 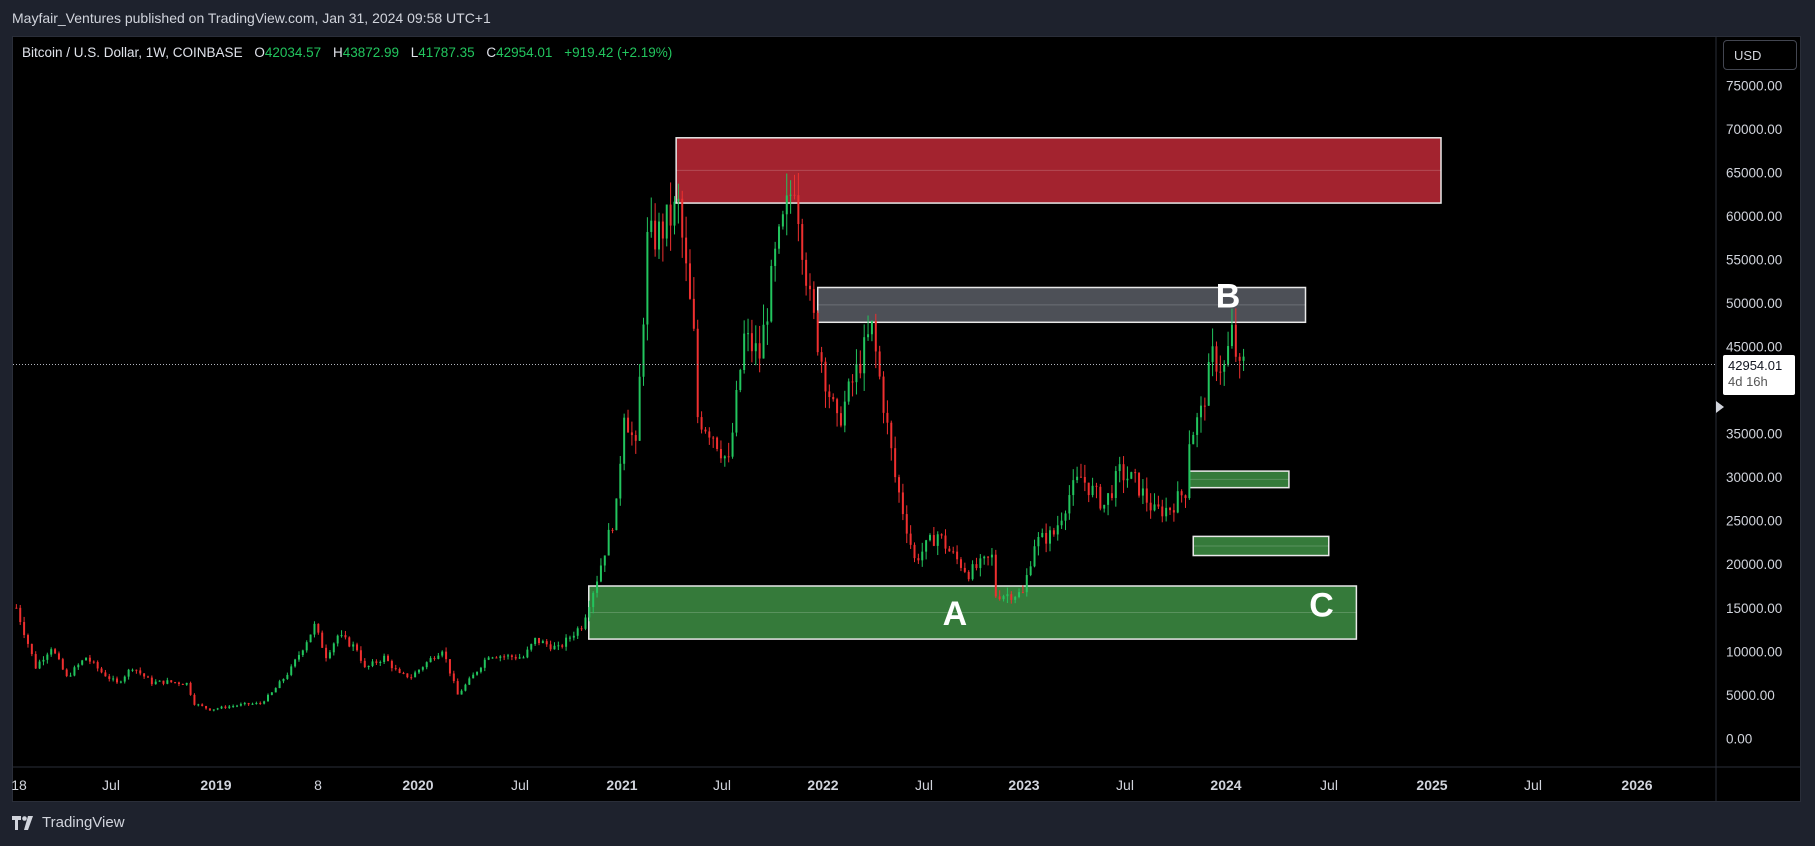 I want to click on y-tick-label: 35000.00, so click(x=1754, y=434).